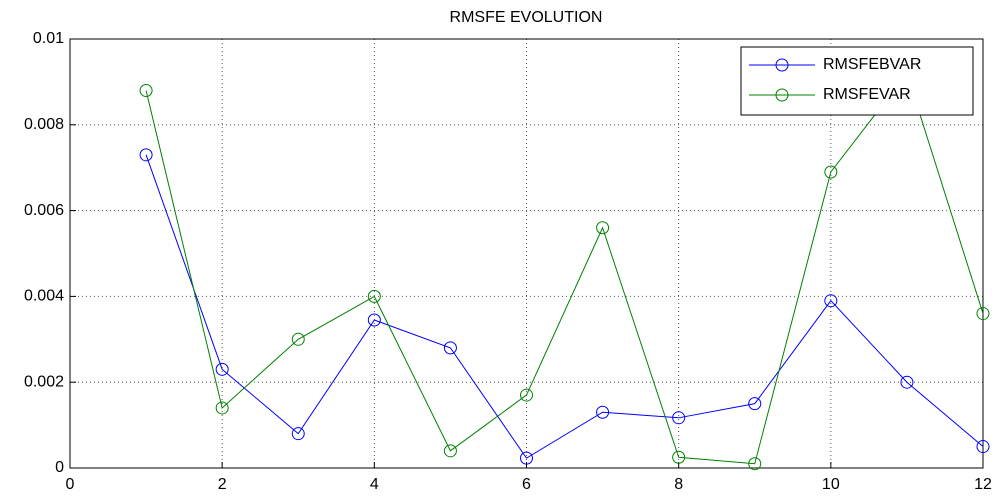 The image size is (1001, 498). What do you see at coordinates (44, 296) in the screenshot?
I see `y-tick-label: 0.004` at bounding box center [44, 296].